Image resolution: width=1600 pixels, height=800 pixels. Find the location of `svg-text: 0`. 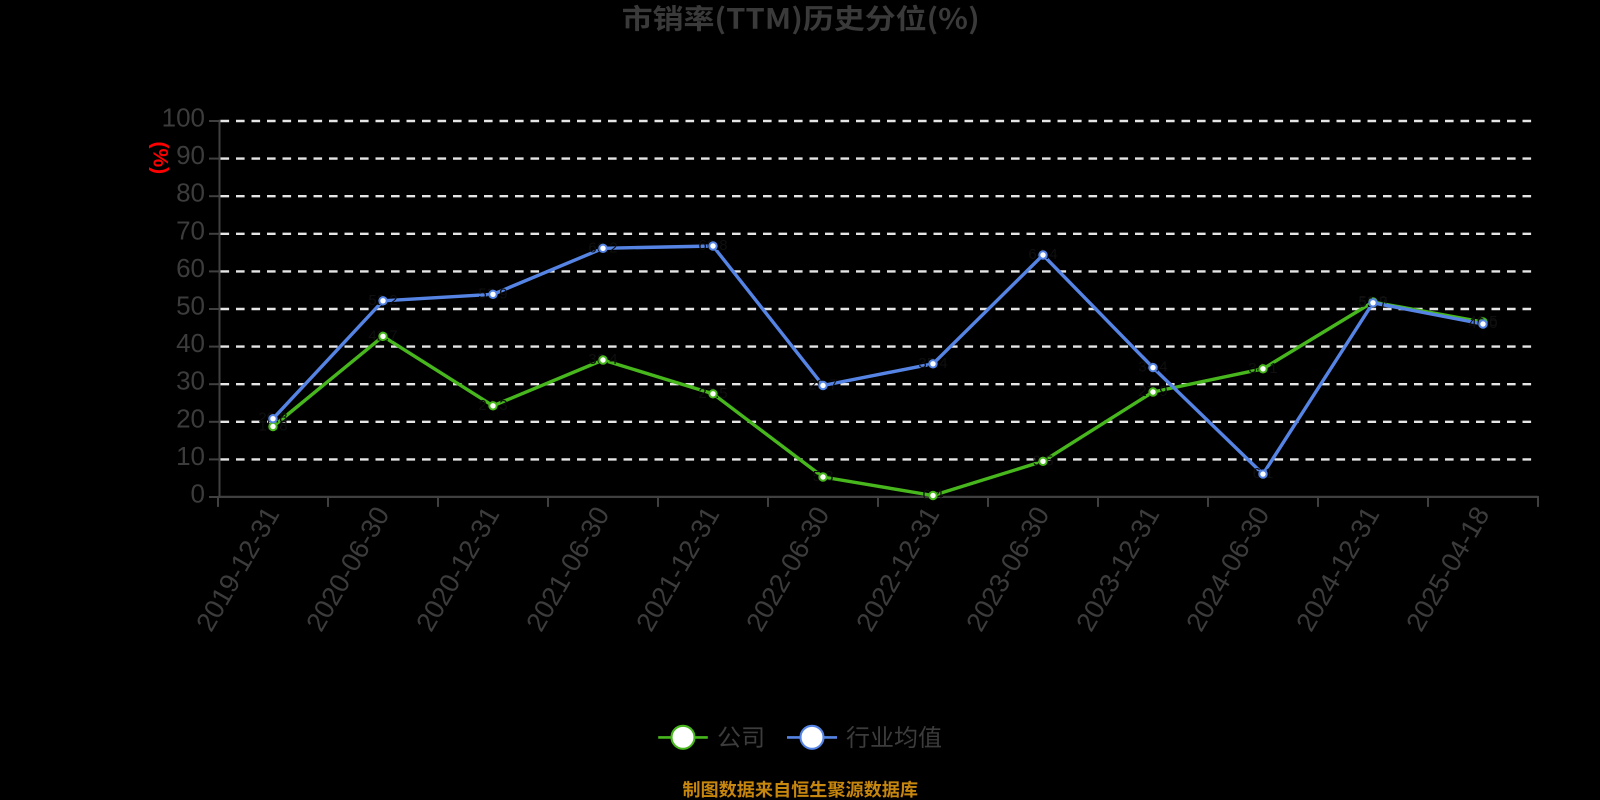

svg-text: 0 is located at coordinates (198, 494).